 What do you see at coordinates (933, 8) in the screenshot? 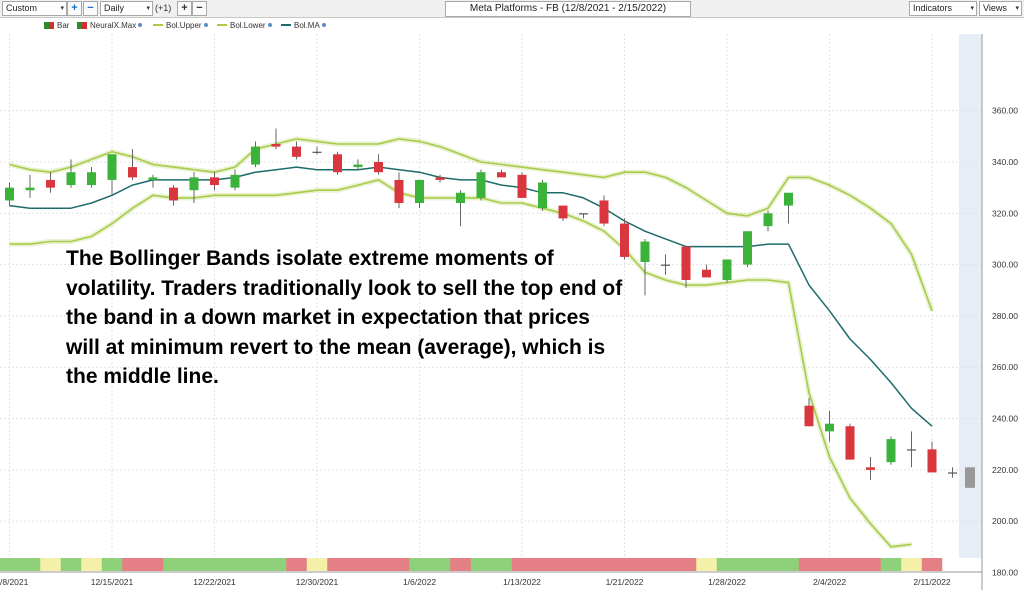
I see `indicators-label: Indicators` at bounding box center [933, 8].